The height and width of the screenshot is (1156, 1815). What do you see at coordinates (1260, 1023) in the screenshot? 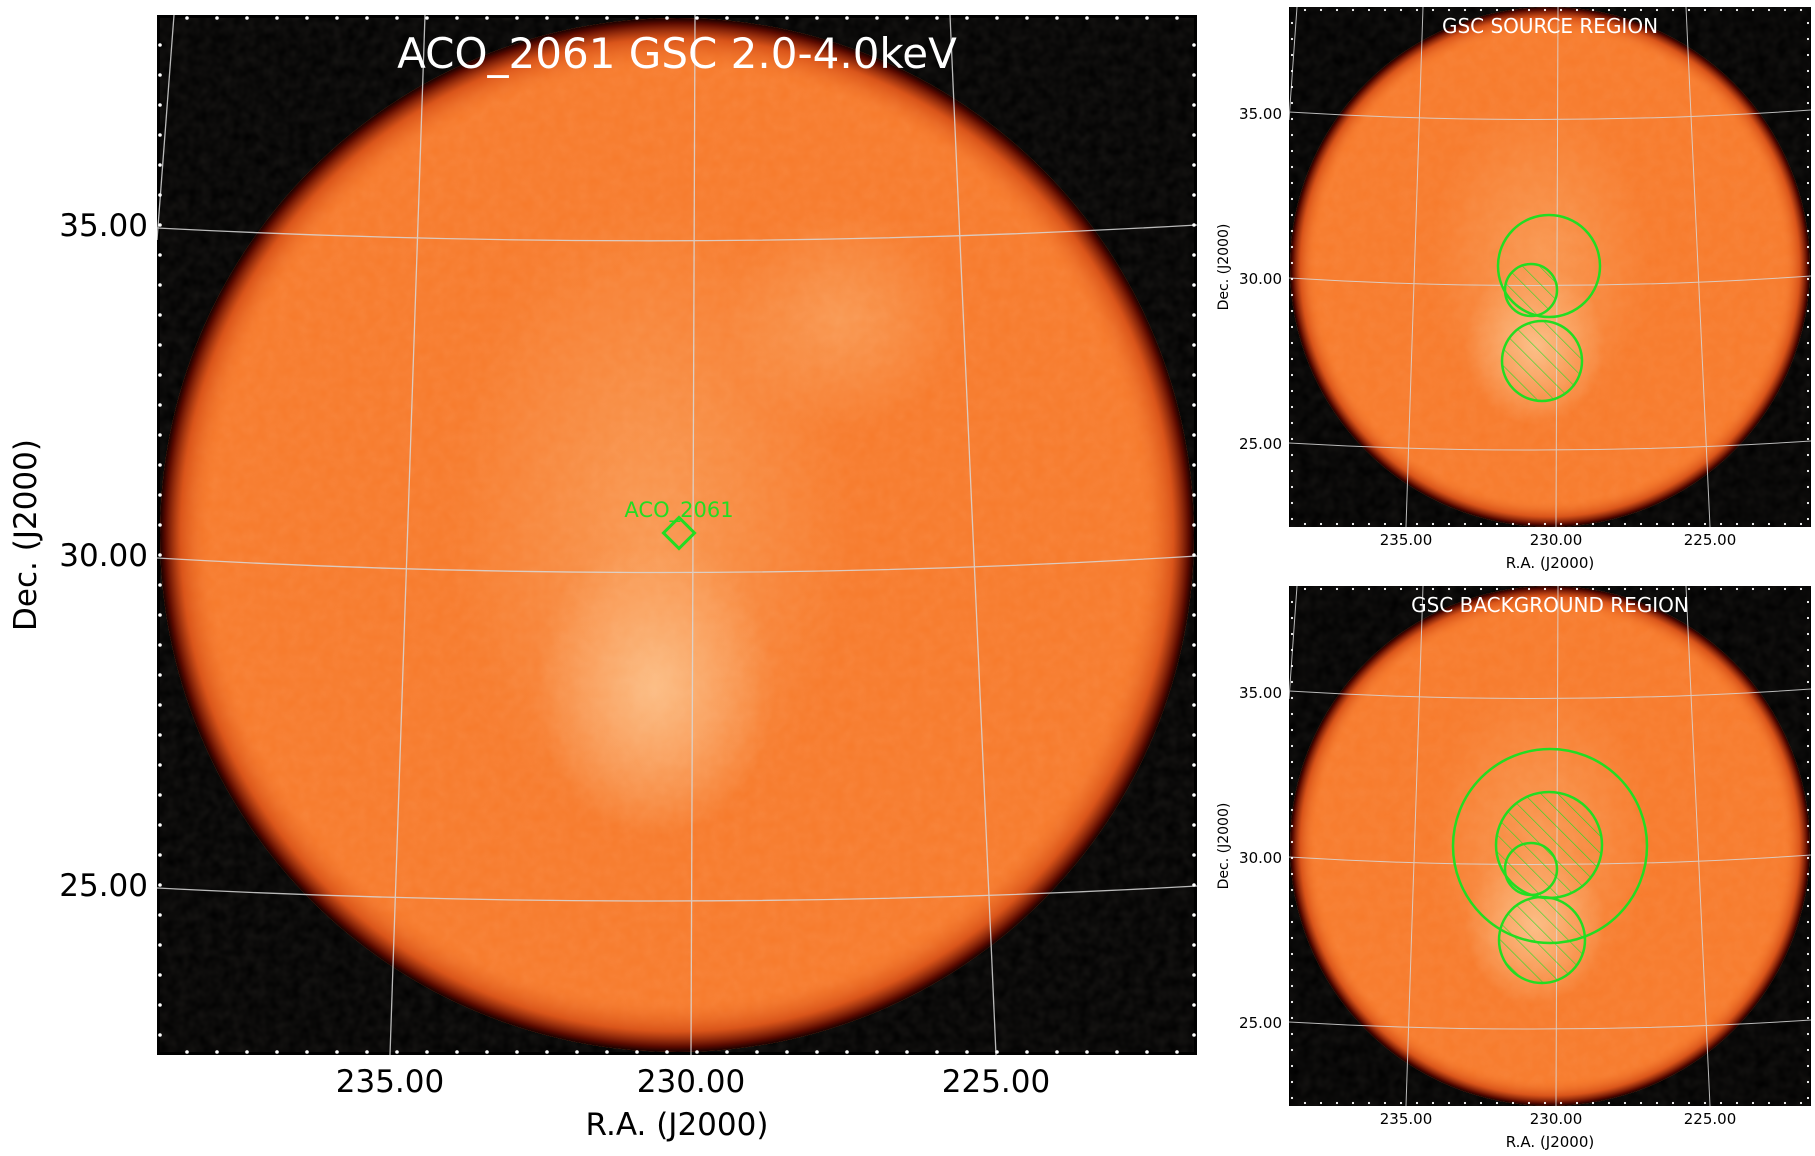
I see `background-y-tick-label: 25.00` at bounding box center [1260, 1023].